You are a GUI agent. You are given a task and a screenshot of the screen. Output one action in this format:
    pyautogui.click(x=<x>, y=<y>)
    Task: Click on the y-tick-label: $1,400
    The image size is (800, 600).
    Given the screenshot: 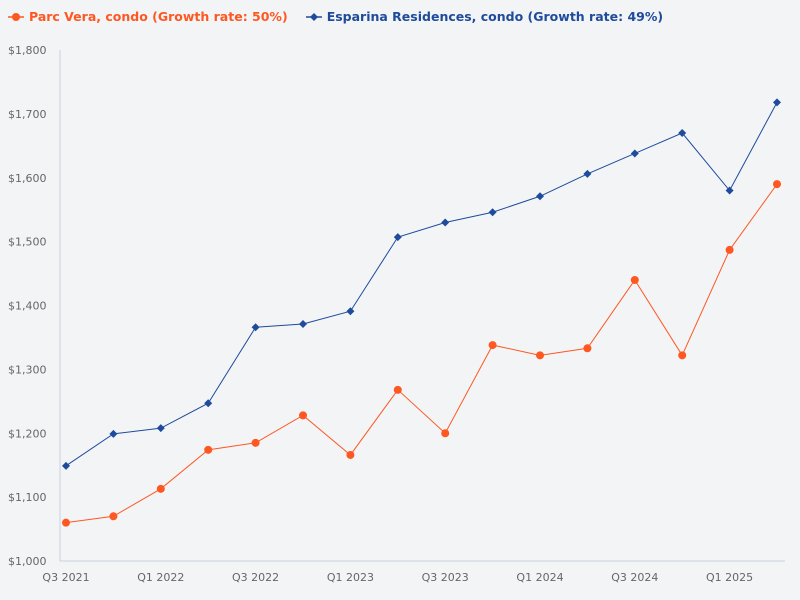 What is the action you would take?
    pyautogui.click(x=27, y=306)
    